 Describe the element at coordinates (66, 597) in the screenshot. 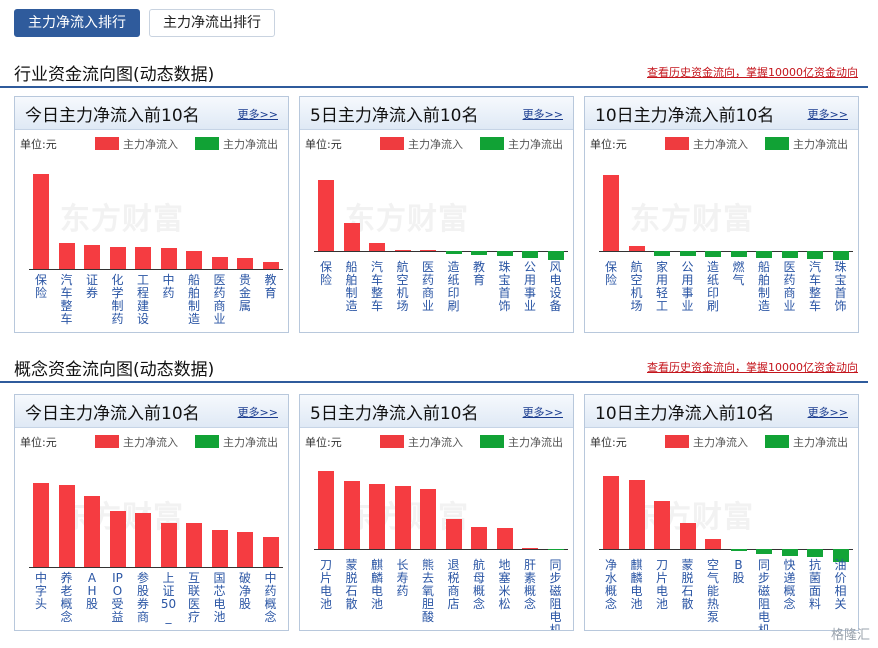

I see `category-label: 养老概念` at that location.